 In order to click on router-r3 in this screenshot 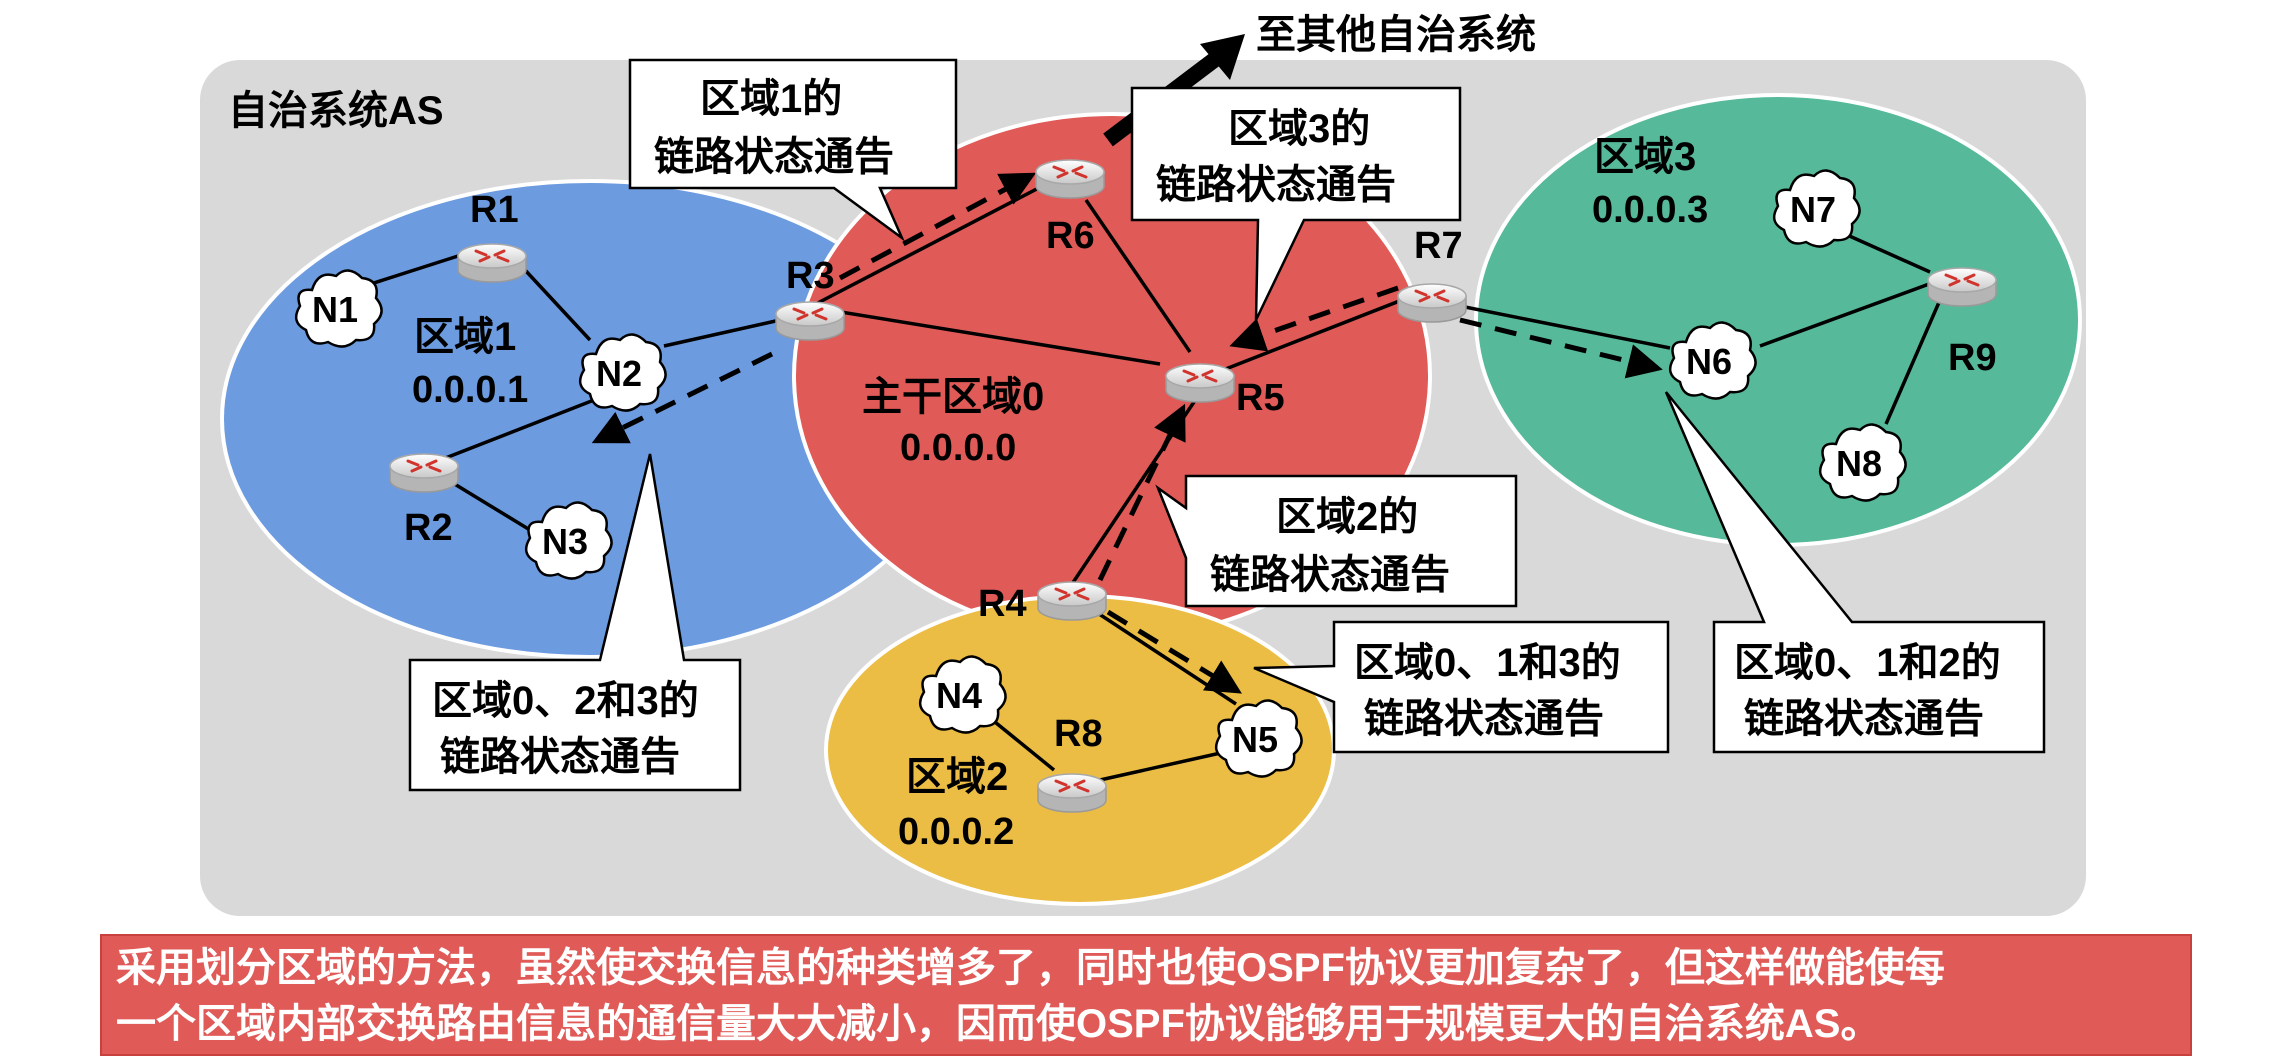, I will do `click(810, 321)`.